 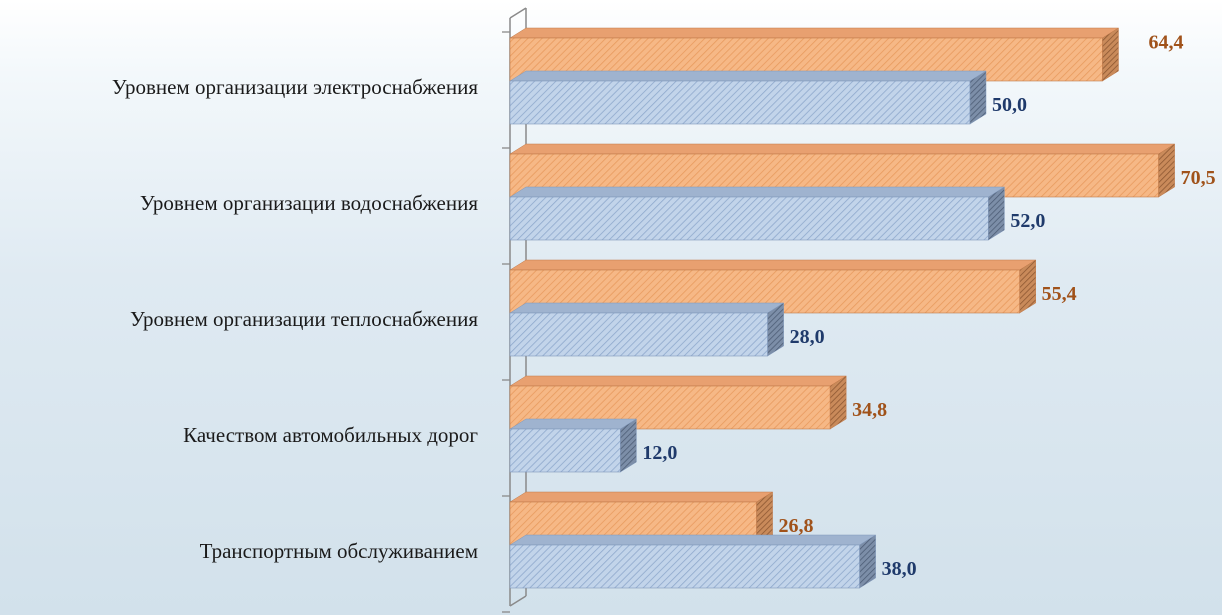 What do you see at coordinates (1009, 105) in the screenshot?
I see `value-label: 50,0` at bounding box center [1009, 105].